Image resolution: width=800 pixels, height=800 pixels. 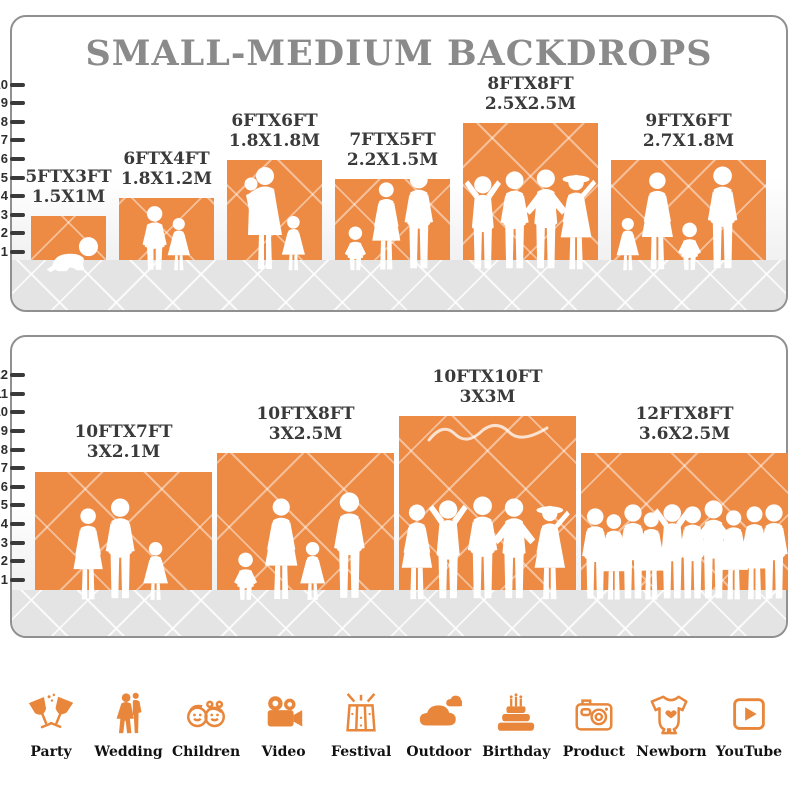 I want to click on youtube-icon, so click(x=749, y=714).